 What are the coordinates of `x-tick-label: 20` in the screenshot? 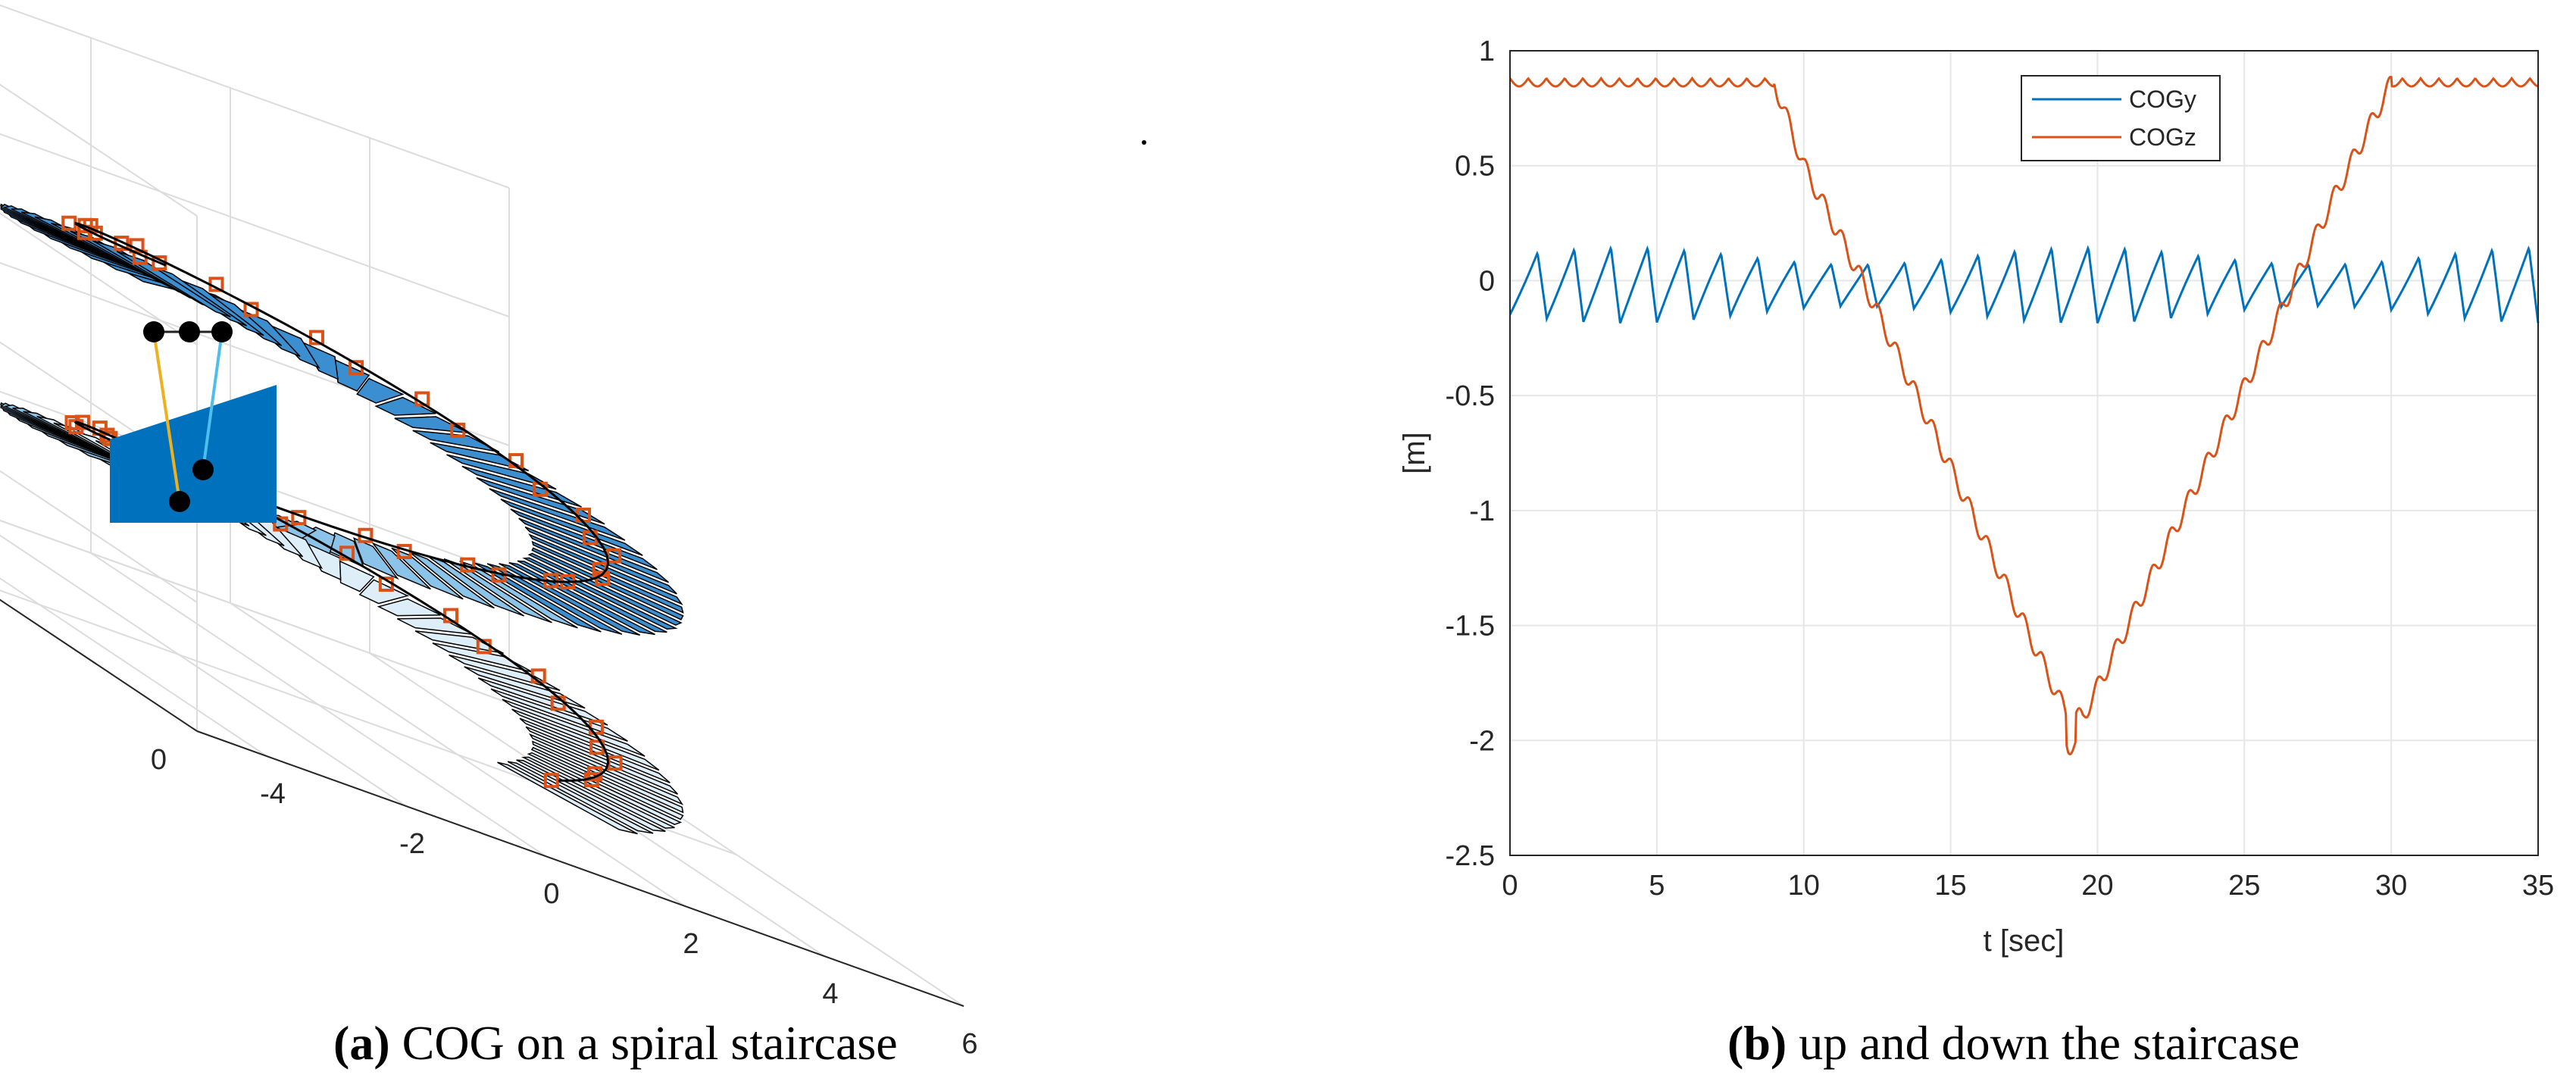 It's located at (2097, 886).